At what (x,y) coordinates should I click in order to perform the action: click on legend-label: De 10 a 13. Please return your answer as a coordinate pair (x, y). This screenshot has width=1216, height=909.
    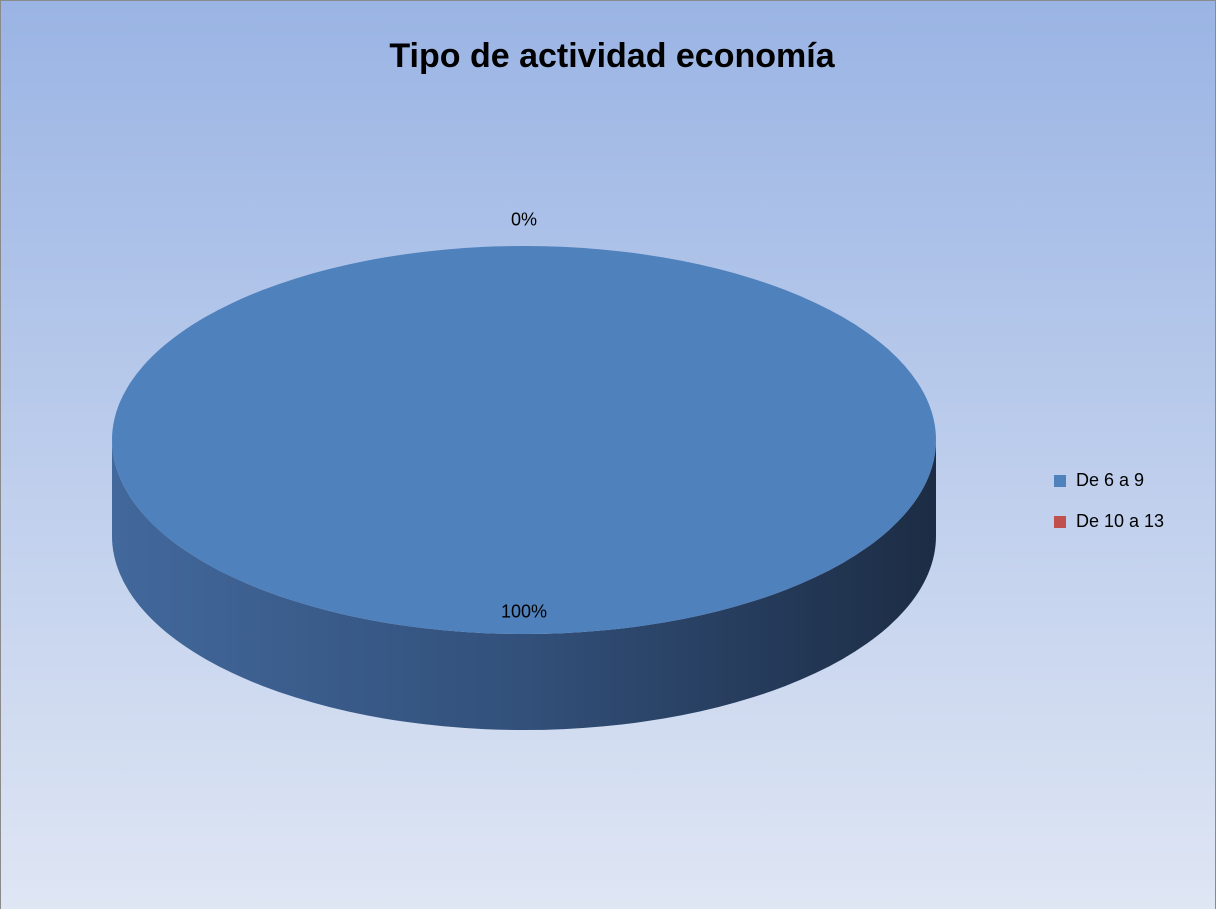
    Looking at the image, I should click on (1120, 521).